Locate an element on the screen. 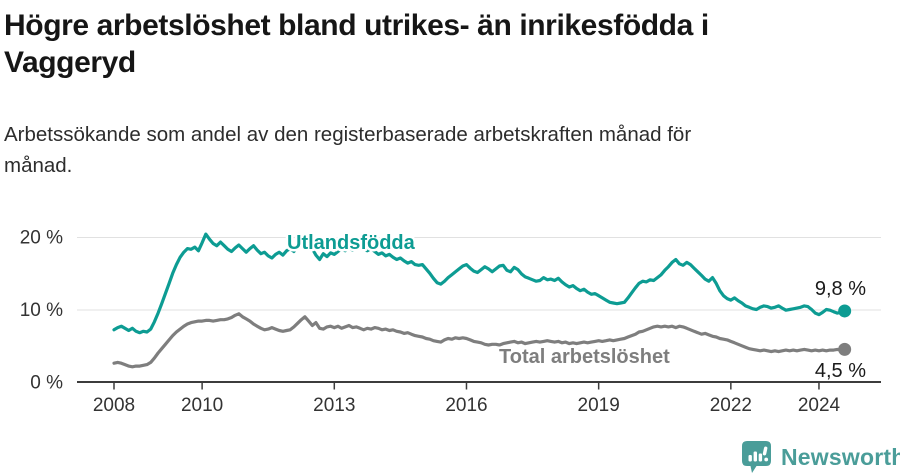  series-line-total is located at coordinates (479, 340).